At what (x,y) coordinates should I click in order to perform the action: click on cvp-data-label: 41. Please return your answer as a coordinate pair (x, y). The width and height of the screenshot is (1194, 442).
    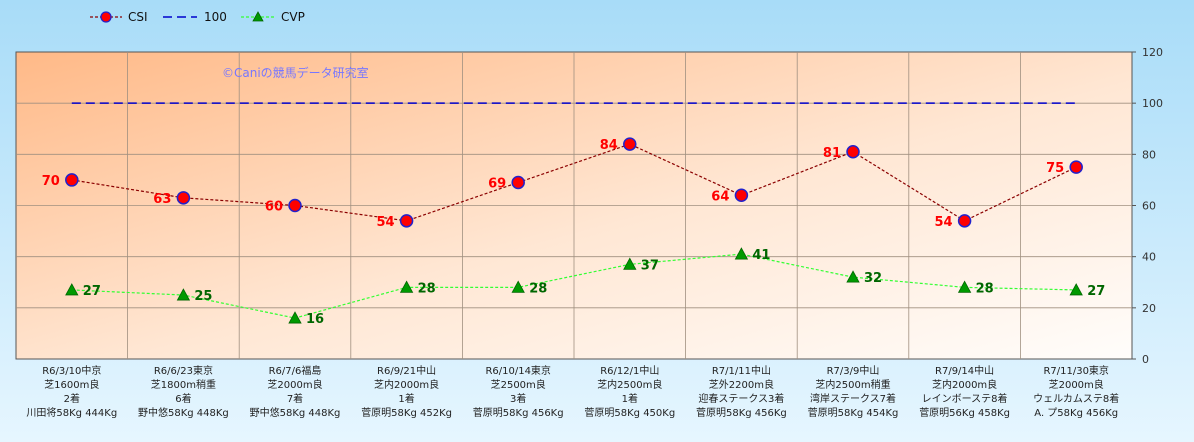
    Looking at the image, I should click on (761, 255).